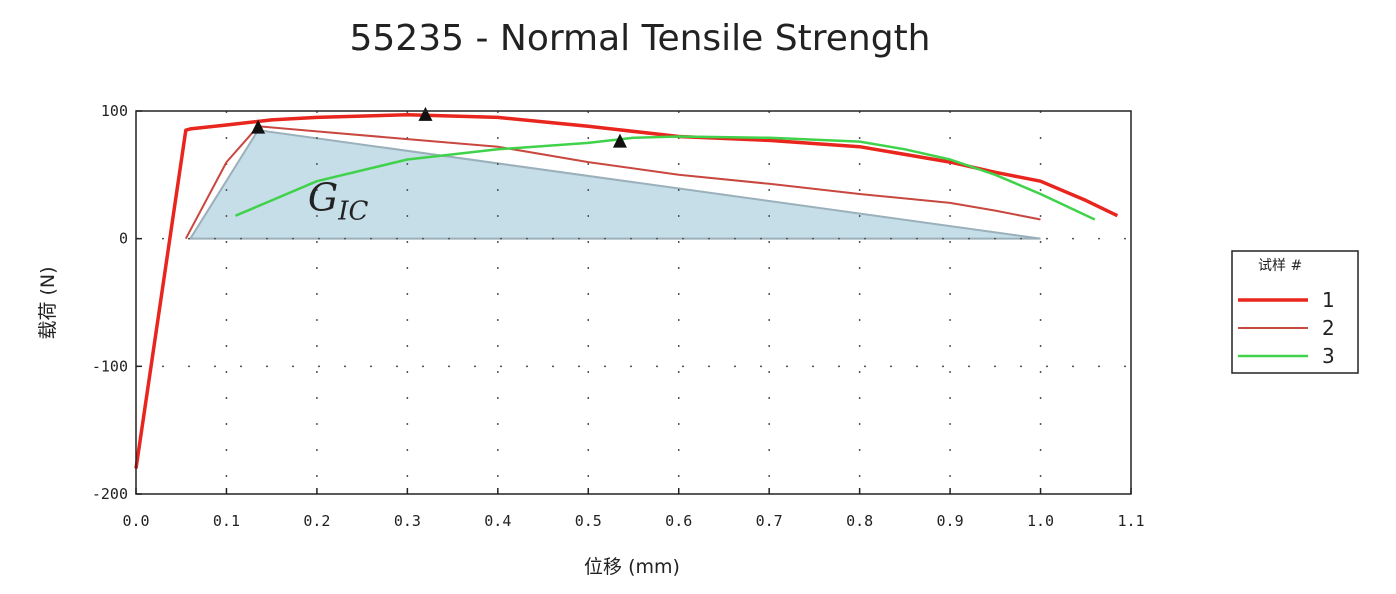  I want to click on x-tick-label: 0.2, so click(316, 521).